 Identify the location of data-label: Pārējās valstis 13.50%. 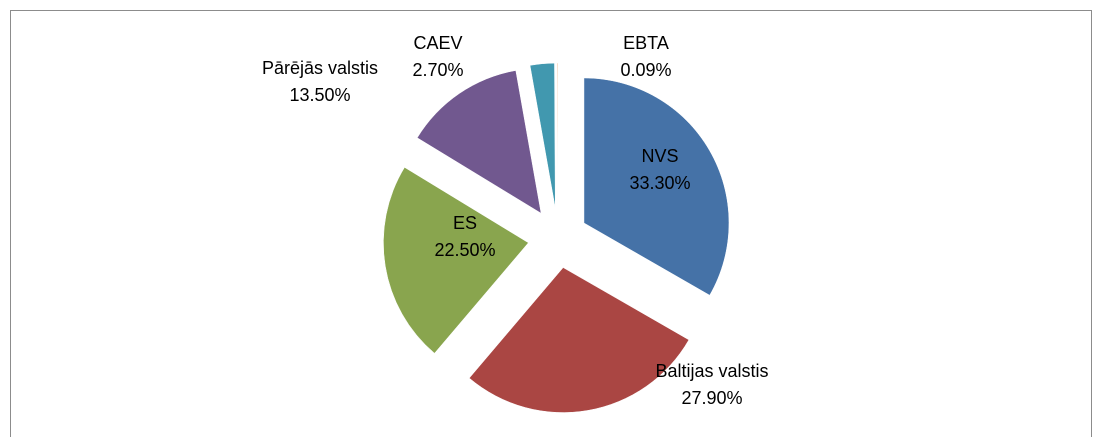
(320, 81).